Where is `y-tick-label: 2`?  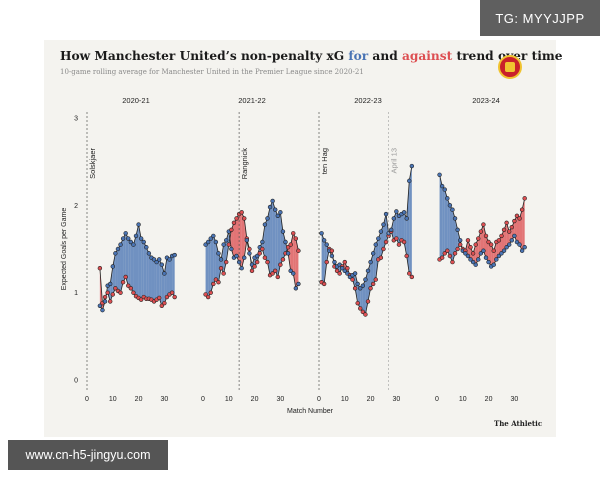
y-tick-label: 2 is located at coordinates (76, 206).